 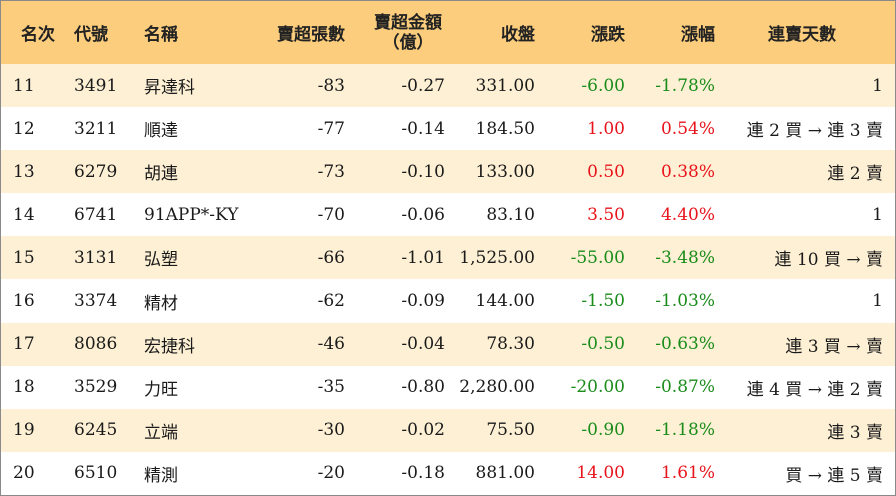 I want to click on rank-cell: 19, so click(x=24, y=430).